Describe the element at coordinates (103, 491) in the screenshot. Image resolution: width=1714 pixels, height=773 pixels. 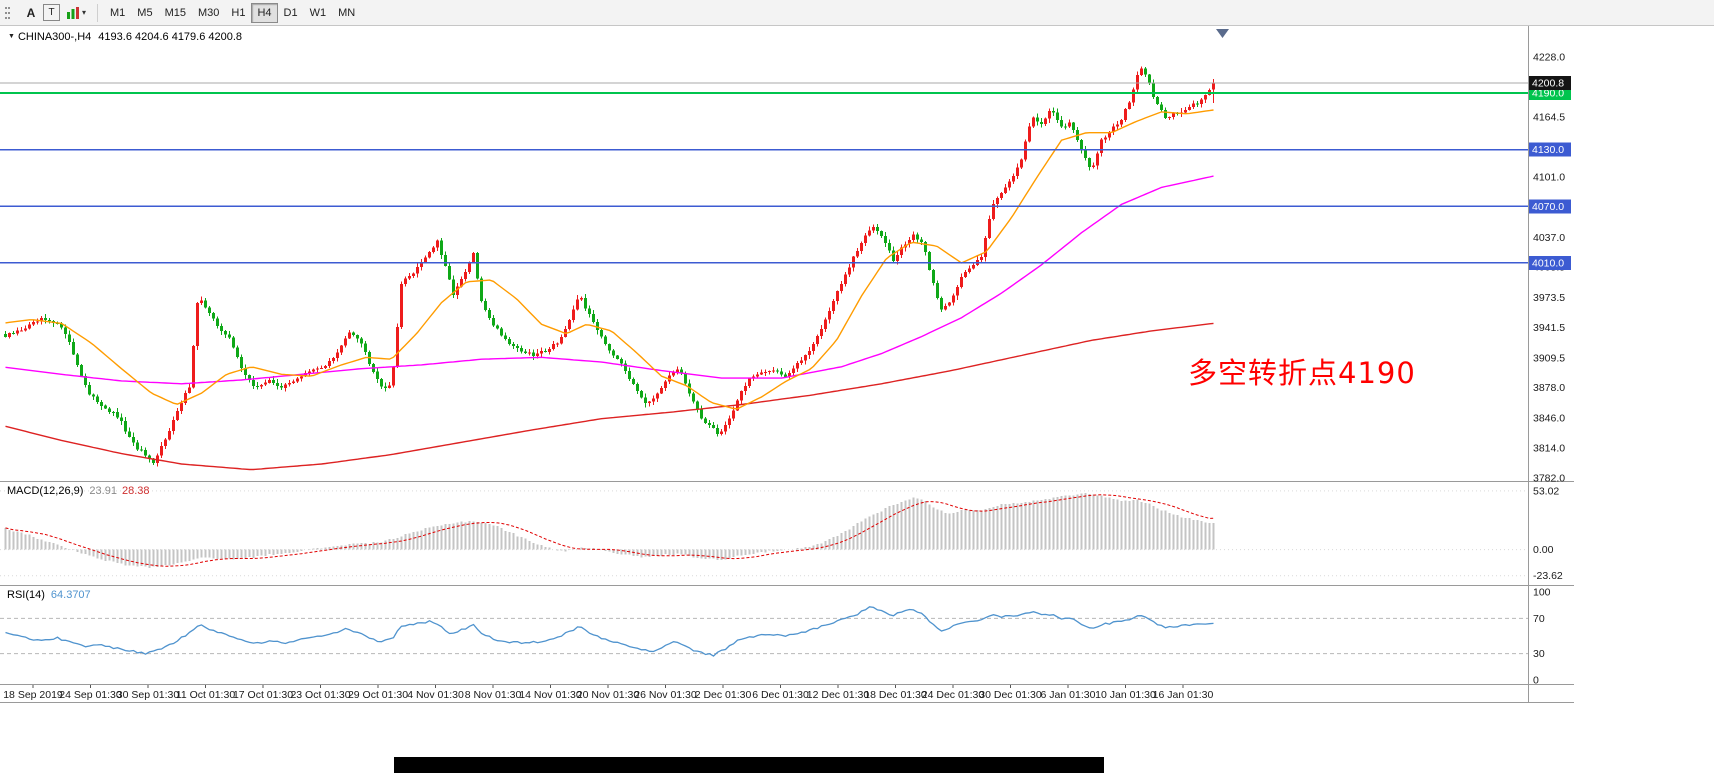
I see `macd-main-value: 23.91` at that location.